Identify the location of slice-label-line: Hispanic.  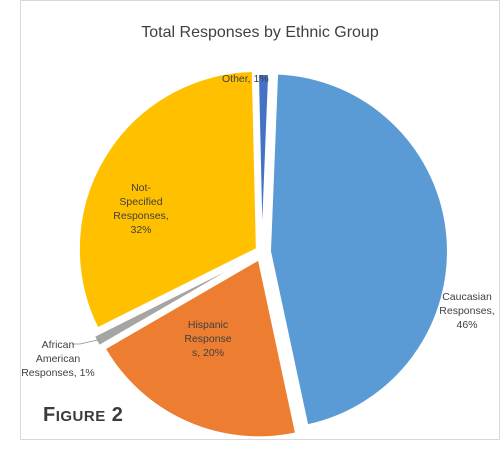
(208, 325).